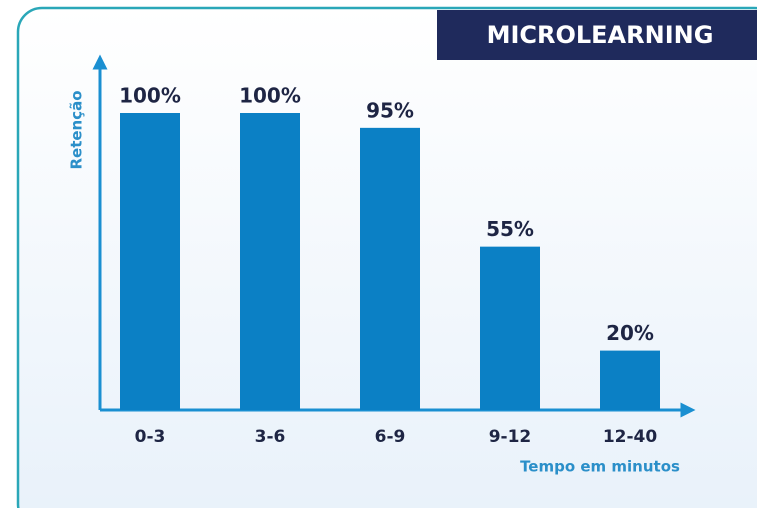 Image resolution: width=757 pixels, height=508 pixels. What do you see at coordinates (390, 110) in the screenshot?
I see `data-label: 95%` at bounding box center [390, 110].